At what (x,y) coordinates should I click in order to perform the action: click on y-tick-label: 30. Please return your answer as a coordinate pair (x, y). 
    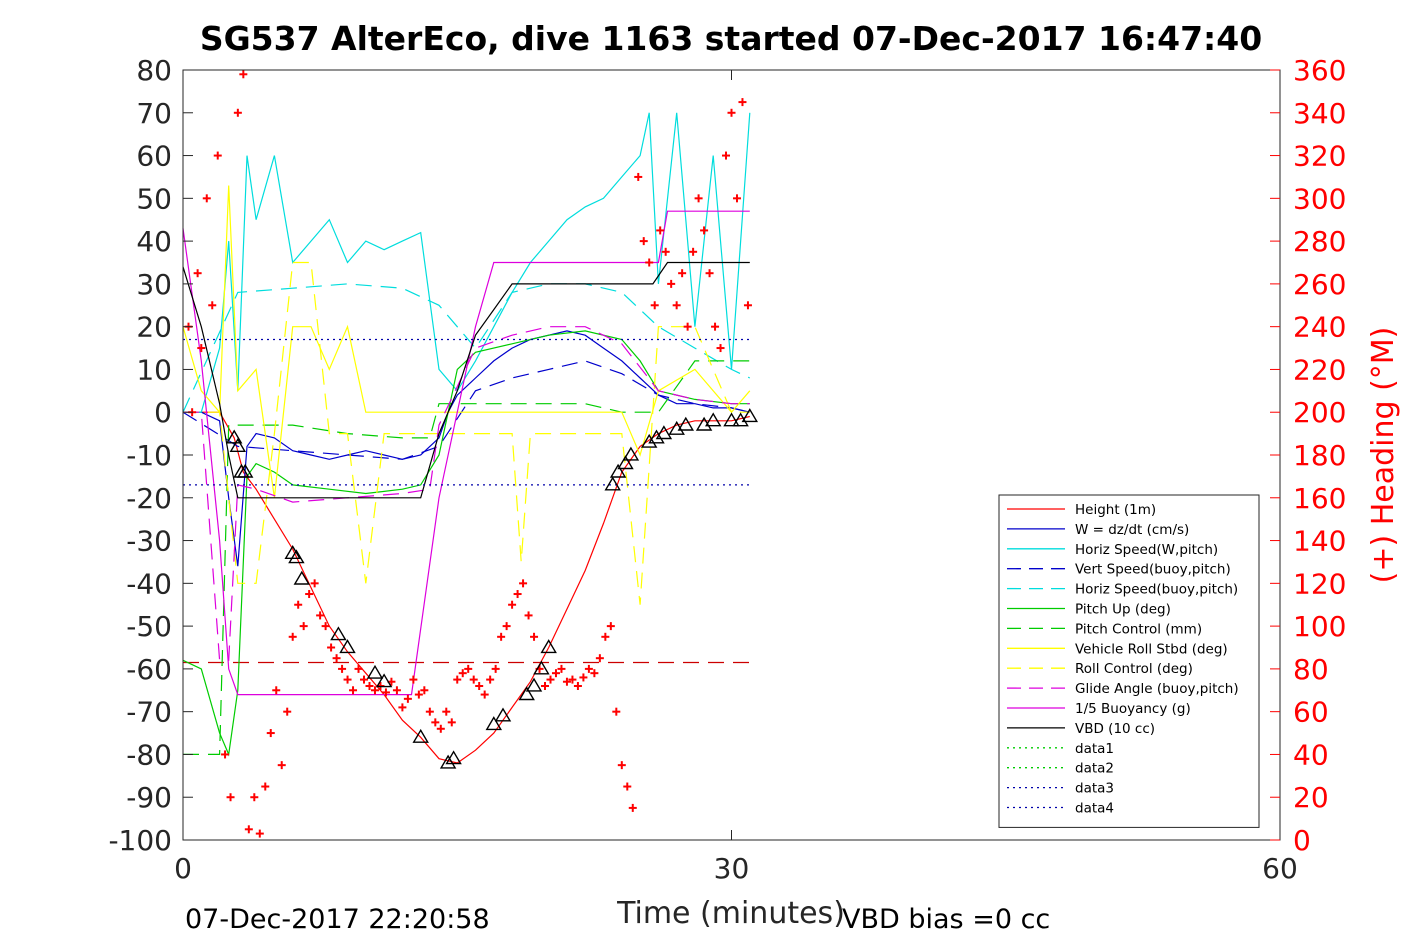
    Looking at the image, I should click on (154, 284).